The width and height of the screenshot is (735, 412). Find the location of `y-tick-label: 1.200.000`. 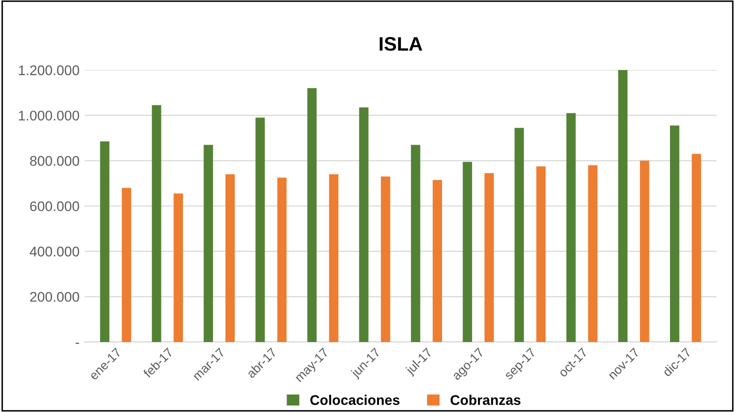

y-tick-label: 1.200.000 is located at coordinates (49, 70).